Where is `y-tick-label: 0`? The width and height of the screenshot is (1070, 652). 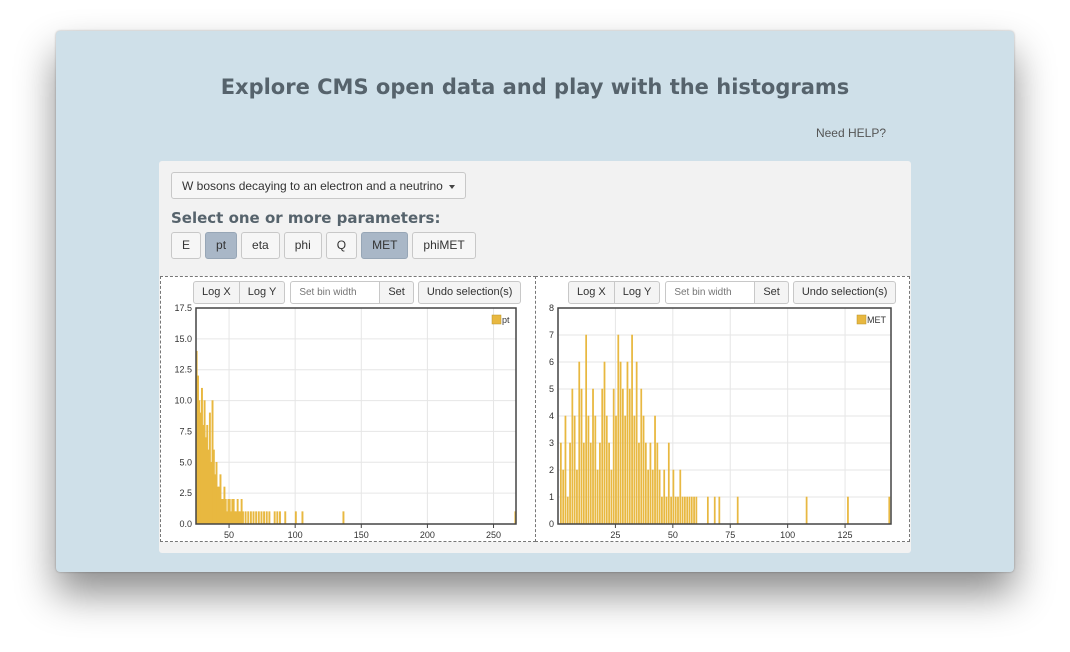
y-tick-label: 0 is located at coordinates (551, 524).